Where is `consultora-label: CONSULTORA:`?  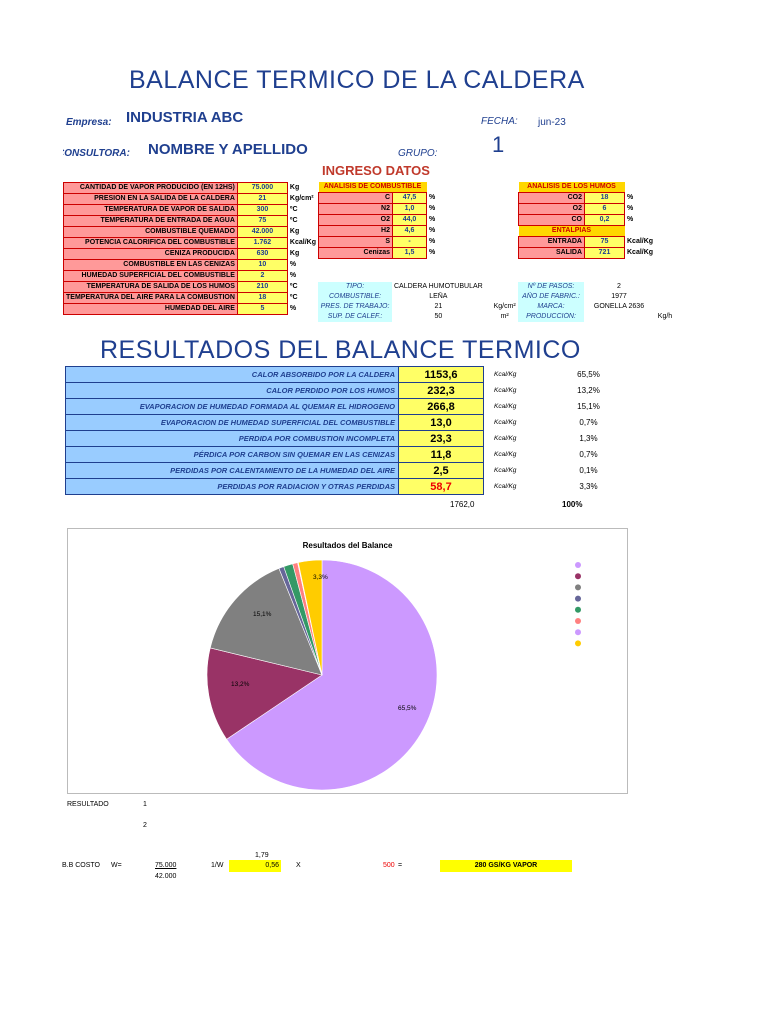 consultora-label: CONSULTORA: is located at coordinates (93, 153).